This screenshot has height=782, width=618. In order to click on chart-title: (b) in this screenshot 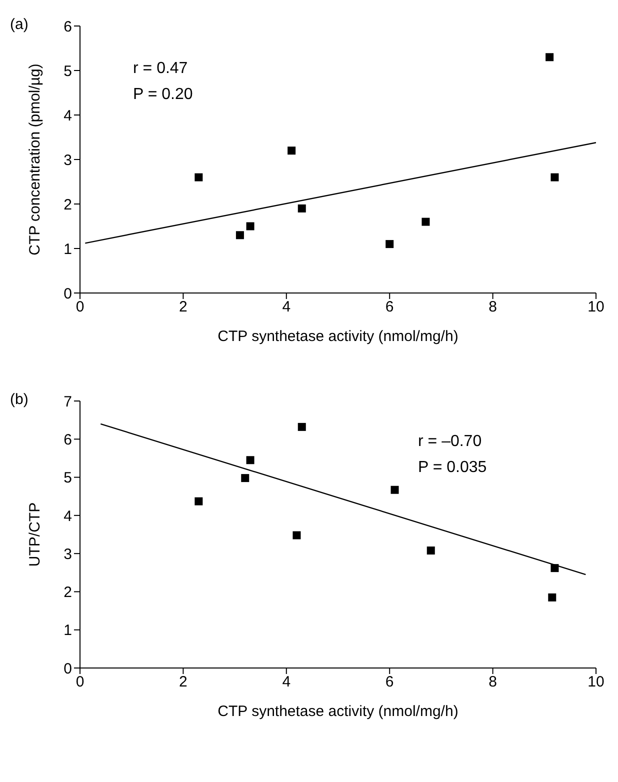, I will do `click(19, 399)`.